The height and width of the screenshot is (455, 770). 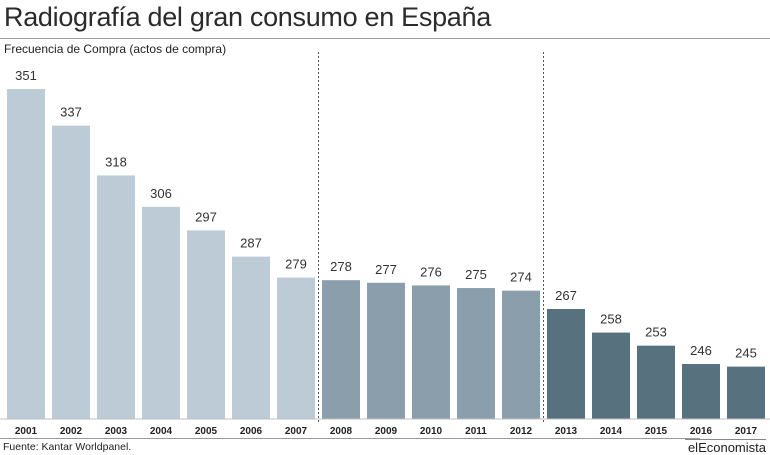 What do you see at coordinates (566, 295) in the screenshot?
I see `value-label-2013: 267` at bounding box center [566, 295].